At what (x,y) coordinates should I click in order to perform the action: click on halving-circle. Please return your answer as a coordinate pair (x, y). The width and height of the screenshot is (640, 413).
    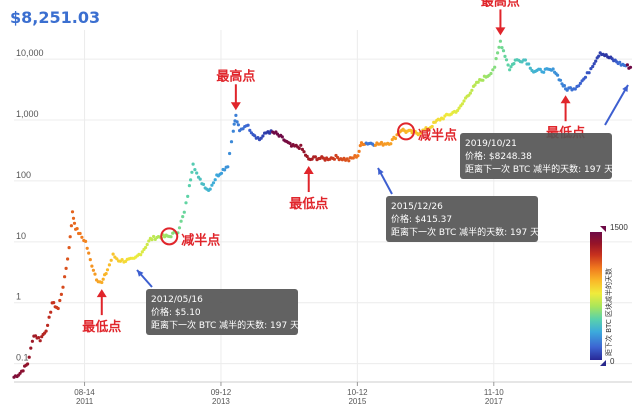
    Looking at the image, I should click on (169, 236).